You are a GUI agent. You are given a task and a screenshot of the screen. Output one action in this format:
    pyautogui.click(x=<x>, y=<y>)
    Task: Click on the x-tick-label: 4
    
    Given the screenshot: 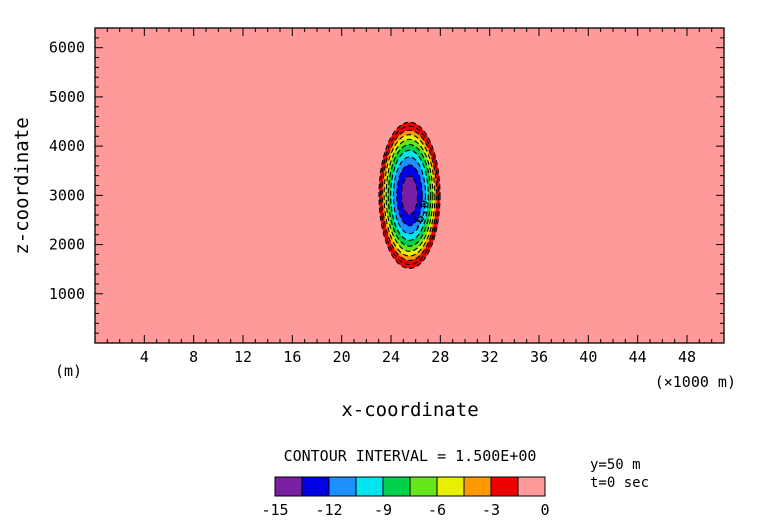 What is the action you would take?
    pyautogui.click(x=144, y=357)
    